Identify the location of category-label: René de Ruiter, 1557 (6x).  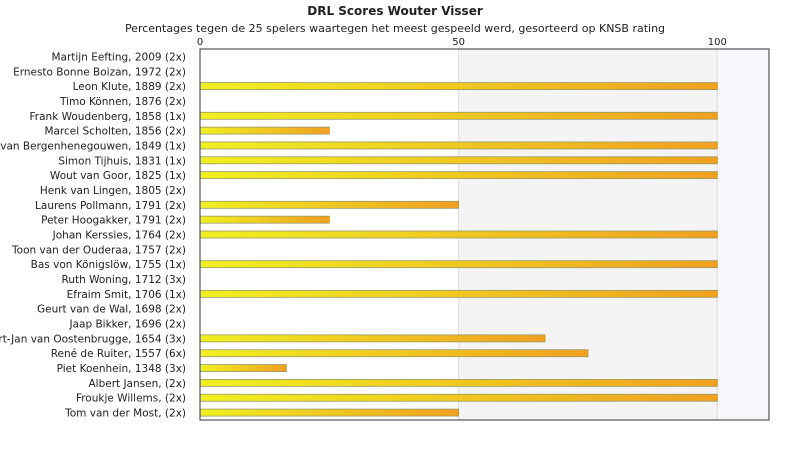
(118, 354).